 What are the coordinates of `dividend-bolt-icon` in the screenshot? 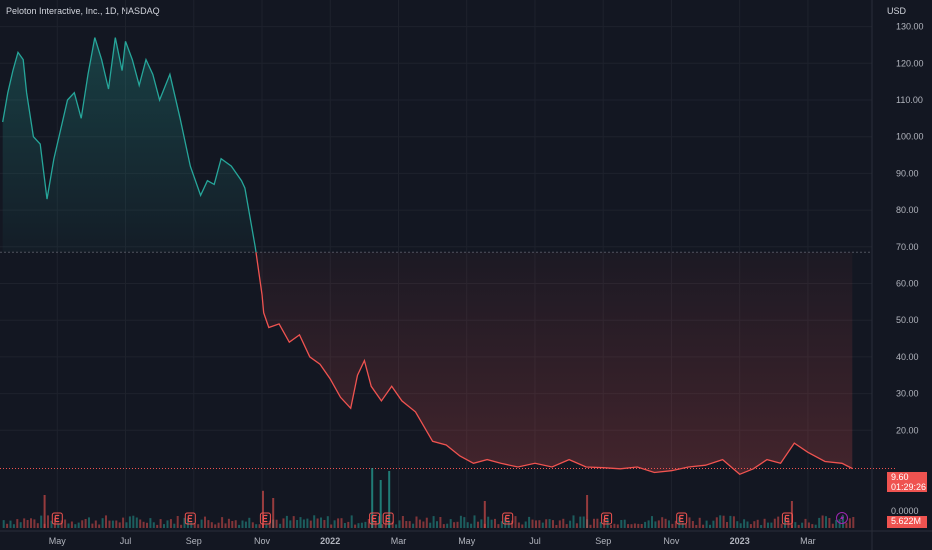 It's located at (842, 518).